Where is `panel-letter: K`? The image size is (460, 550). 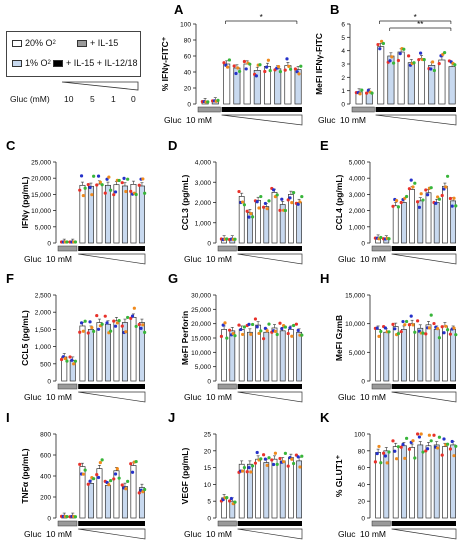 panel-letter: K is located at coordinates (325, 417).